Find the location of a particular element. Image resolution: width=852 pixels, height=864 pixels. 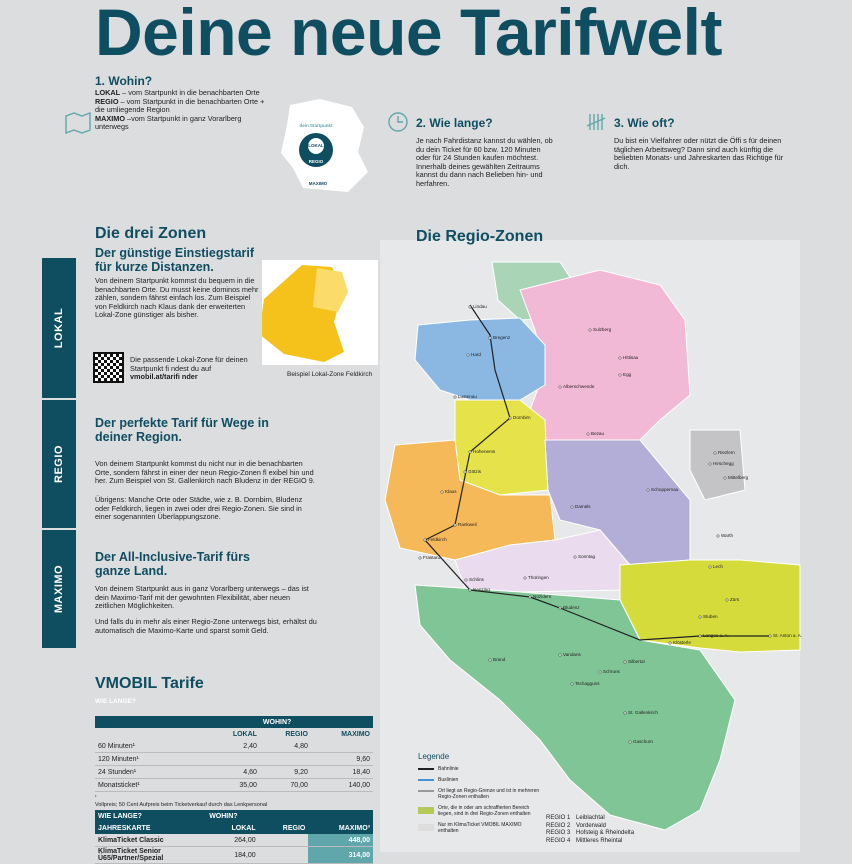

region-item: REGIO 4 Mittleres Rheintal is located at coordinates (601, 842).